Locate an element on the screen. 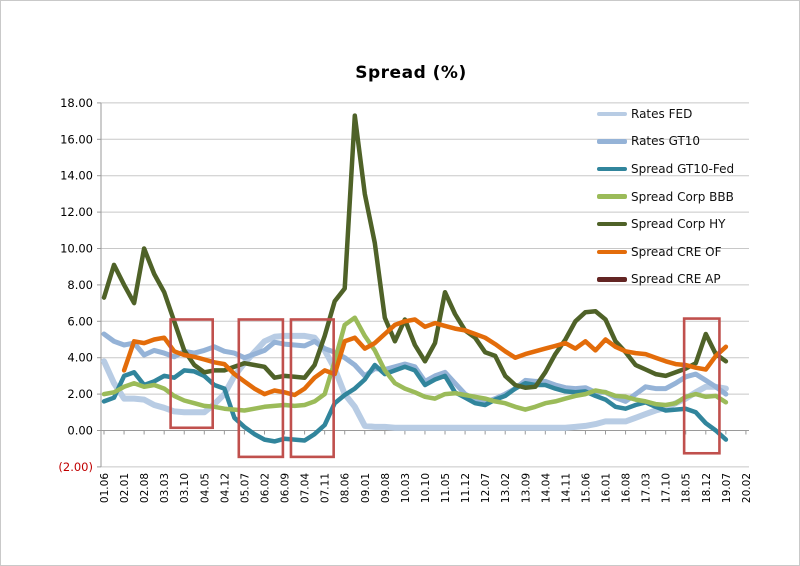 Image resolution: width=800 pixels, height=566 pixels. y-tick-label: 0.00 is located at coordinates (80, 431).